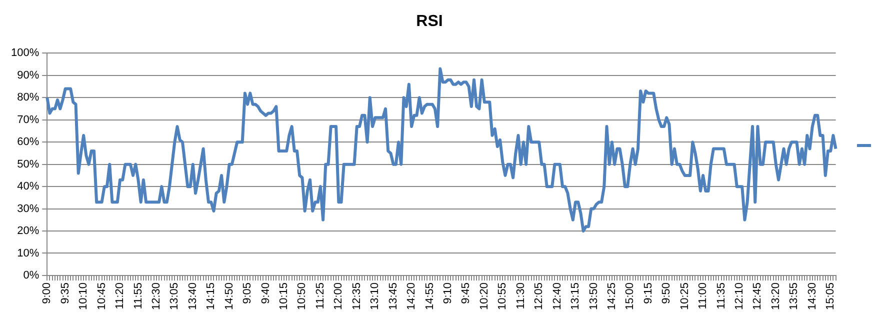  What do you see at coordinates (466, 293) in the screenshot?
I see `x-tick-label: 9:45` at bounding box center [466, 293].